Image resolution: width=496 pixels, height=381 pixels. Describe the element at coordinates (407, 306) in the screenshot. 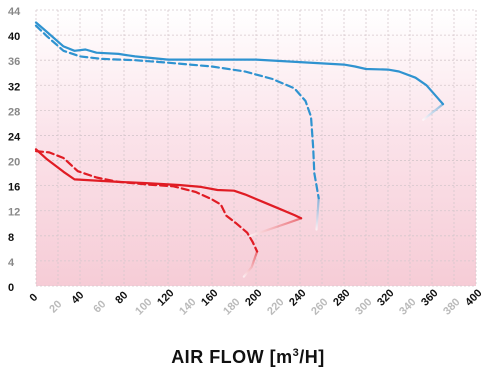

I see `x-tick-label: 340` at that location.